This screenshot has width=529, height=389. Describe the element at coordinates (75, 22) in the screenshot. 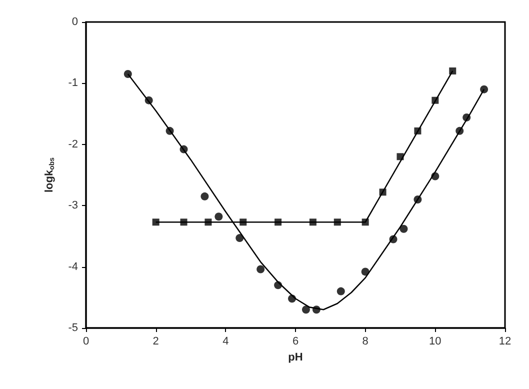

I see `y-tick-label: 0` at that location.